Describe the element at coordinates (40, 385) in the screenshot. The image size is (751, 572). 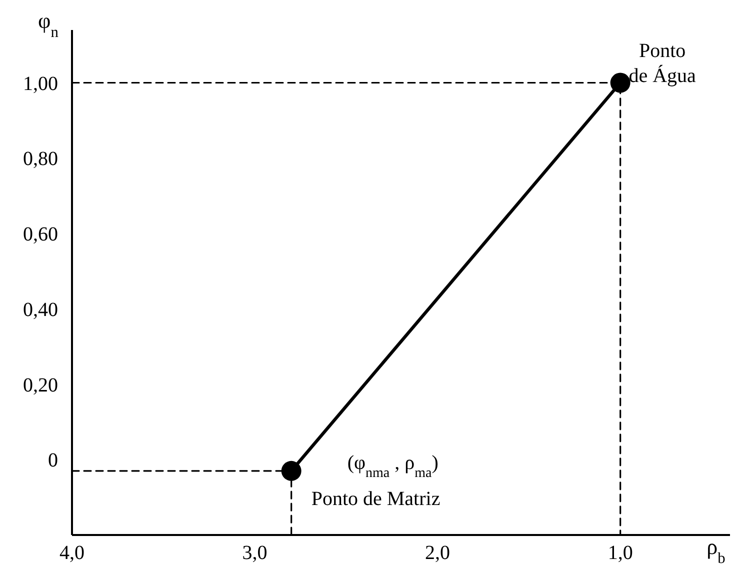
I see `y-tick-label: 0,20` at that location.